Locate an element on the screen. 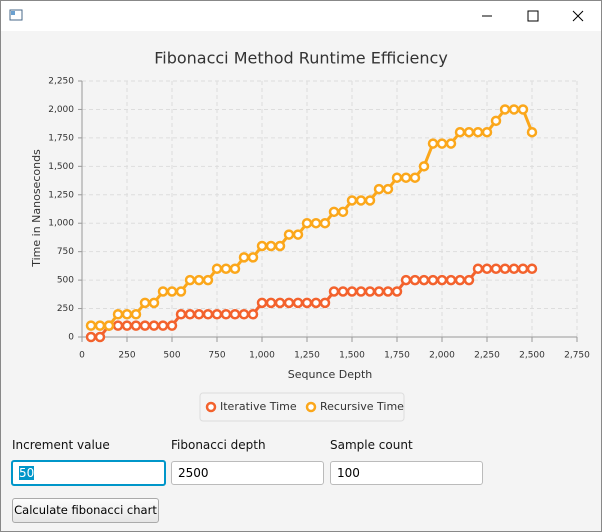 This screenshot has width=602, height=532. y-tick-label: 1,250 is located at coordinates (61, 195).